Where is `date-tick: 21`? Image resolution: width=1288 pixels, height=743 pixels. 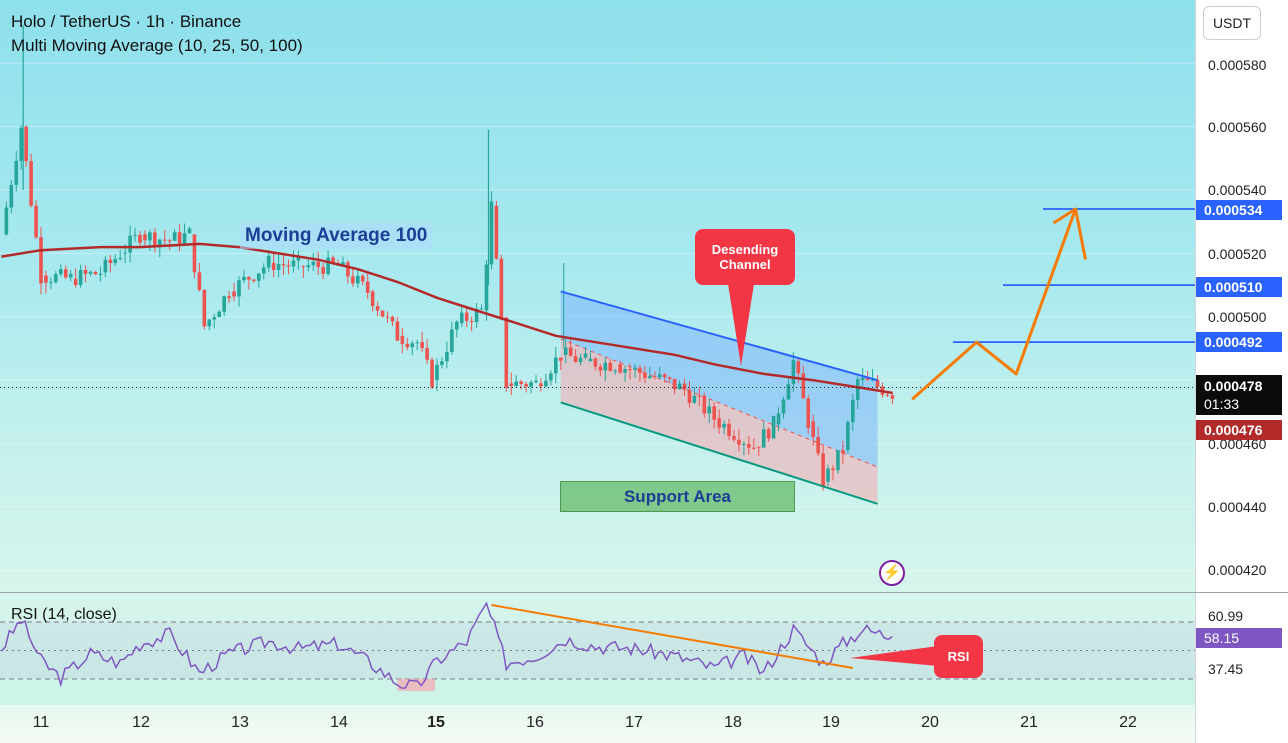 date-tick: 21 is located at coordinates (1029, 722).